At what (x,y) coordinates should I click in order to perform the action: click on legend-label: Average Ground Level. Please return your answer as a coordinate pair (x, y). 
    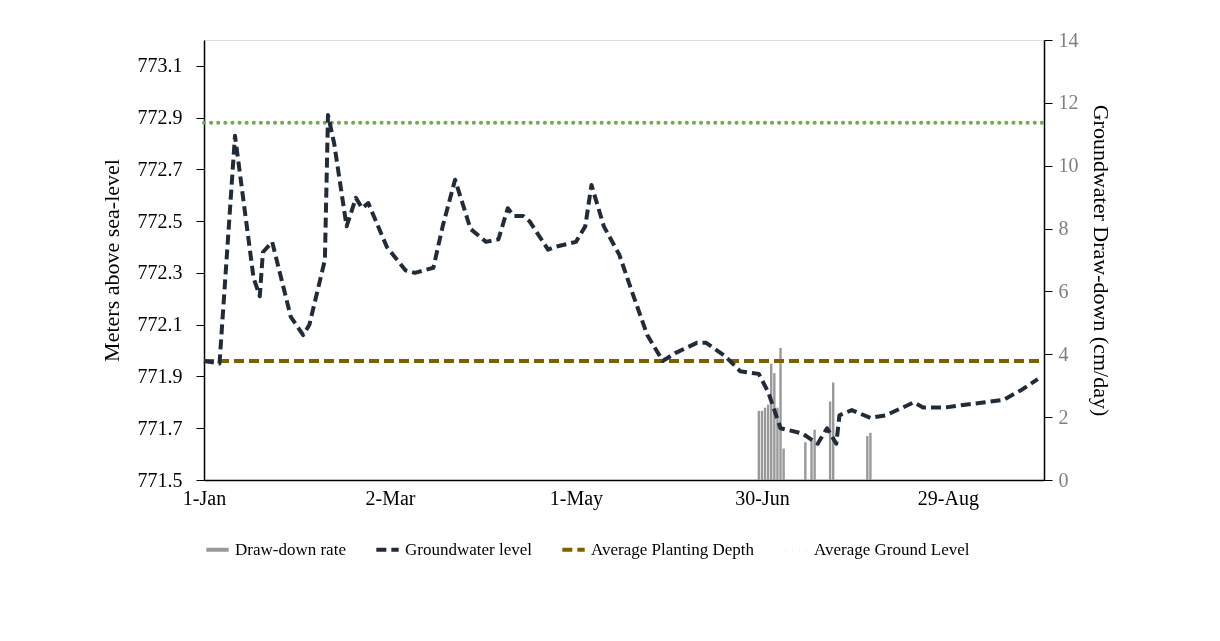
    Looking at the image, I should click on (892, 549).